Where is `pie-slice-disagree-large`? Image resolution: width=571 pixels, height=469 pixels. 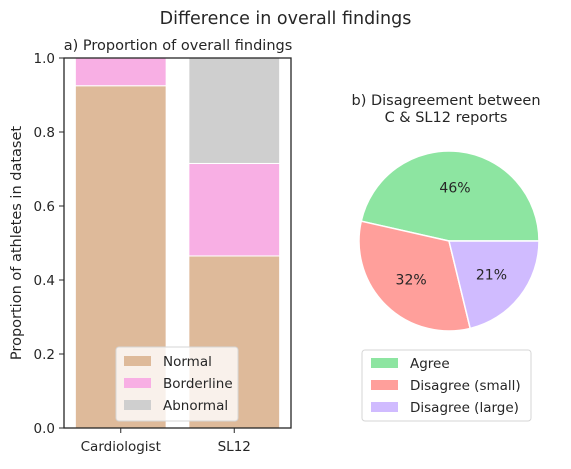
pie-slice-disagree-large is located at coordinates (494, 285).